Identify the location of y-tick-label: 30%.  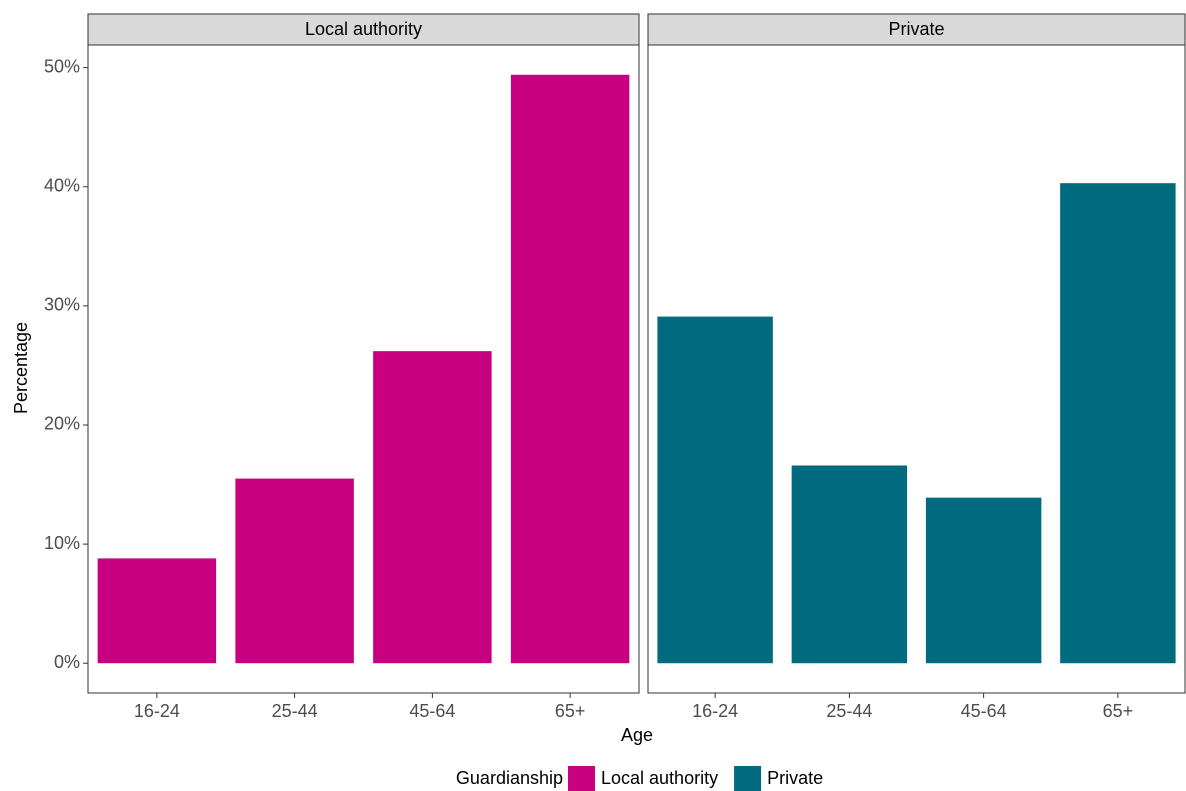
(62, 305).